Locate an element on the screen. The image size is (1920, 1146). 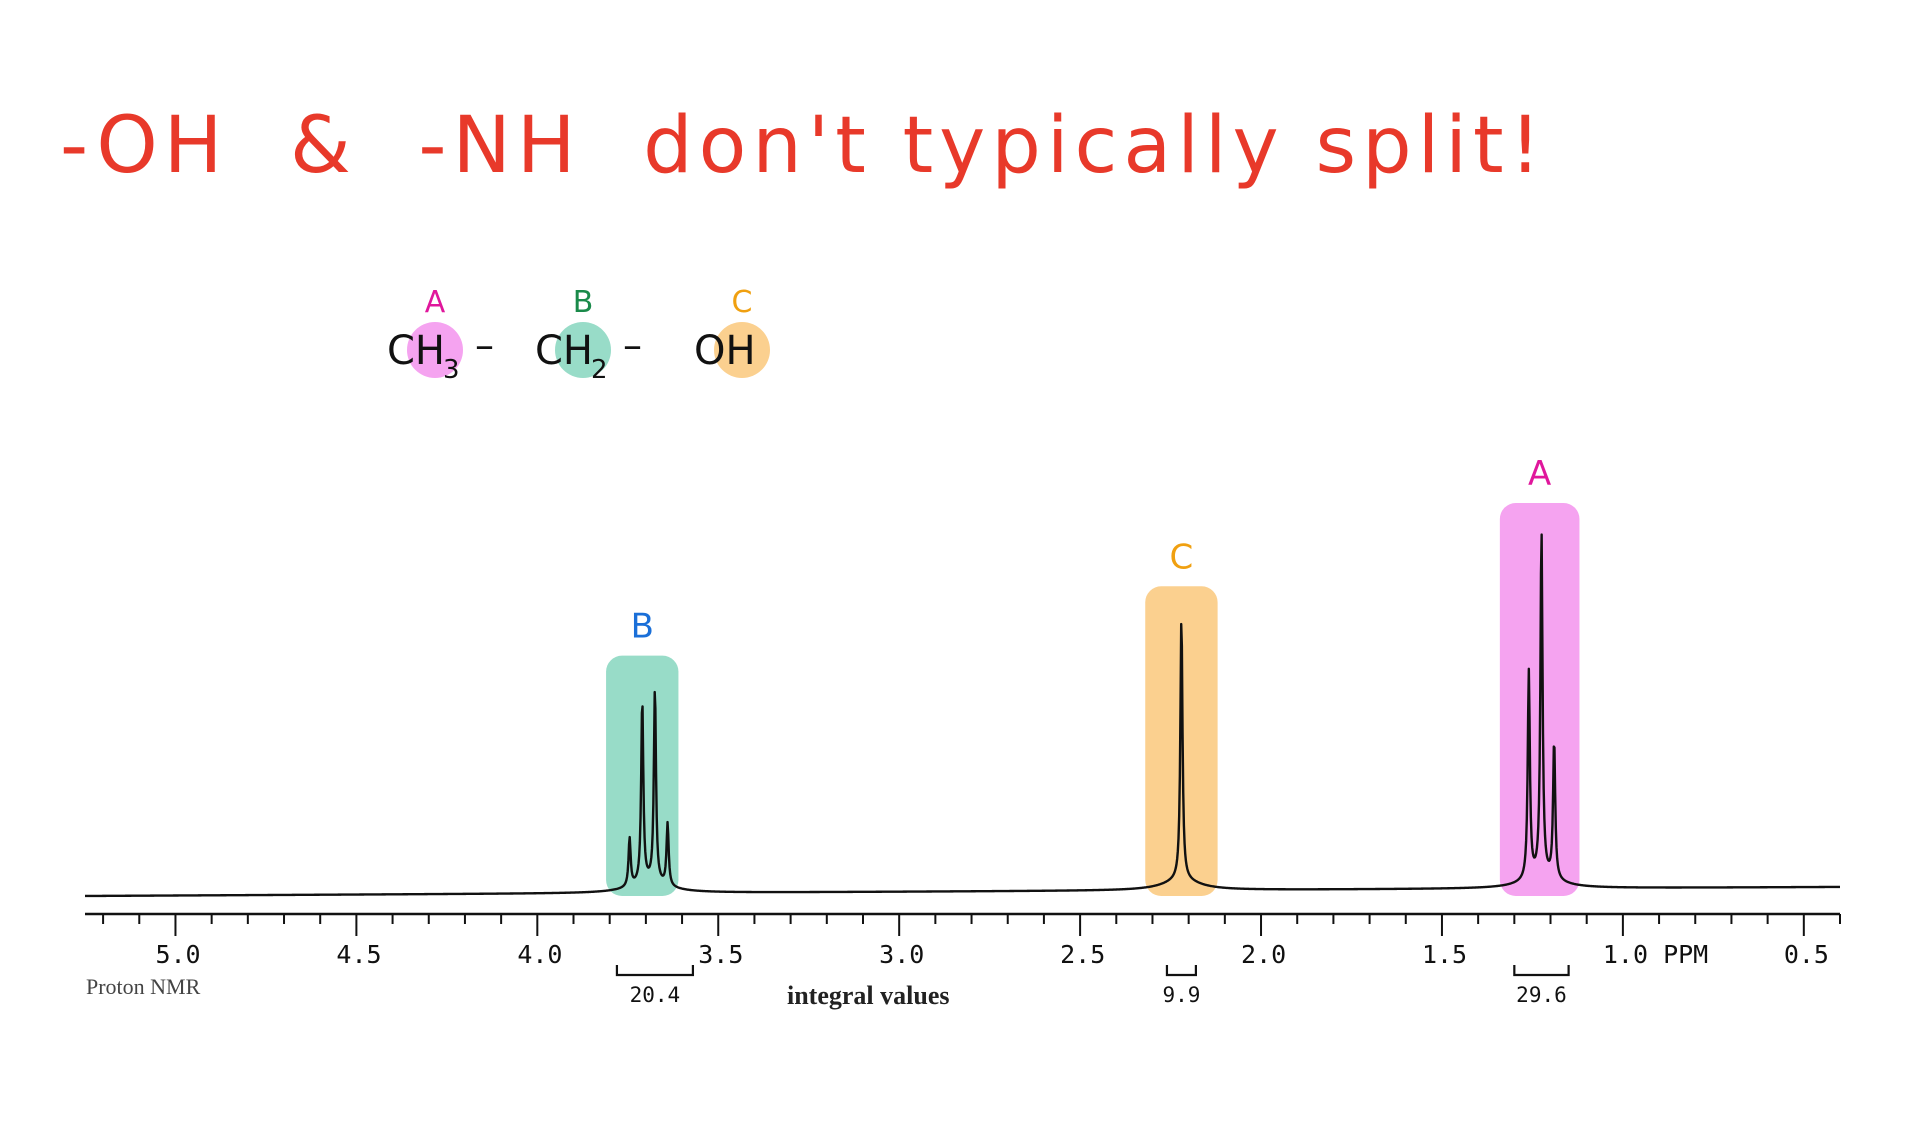
tick-label: 4.5 is located at coordinates (358, 954).